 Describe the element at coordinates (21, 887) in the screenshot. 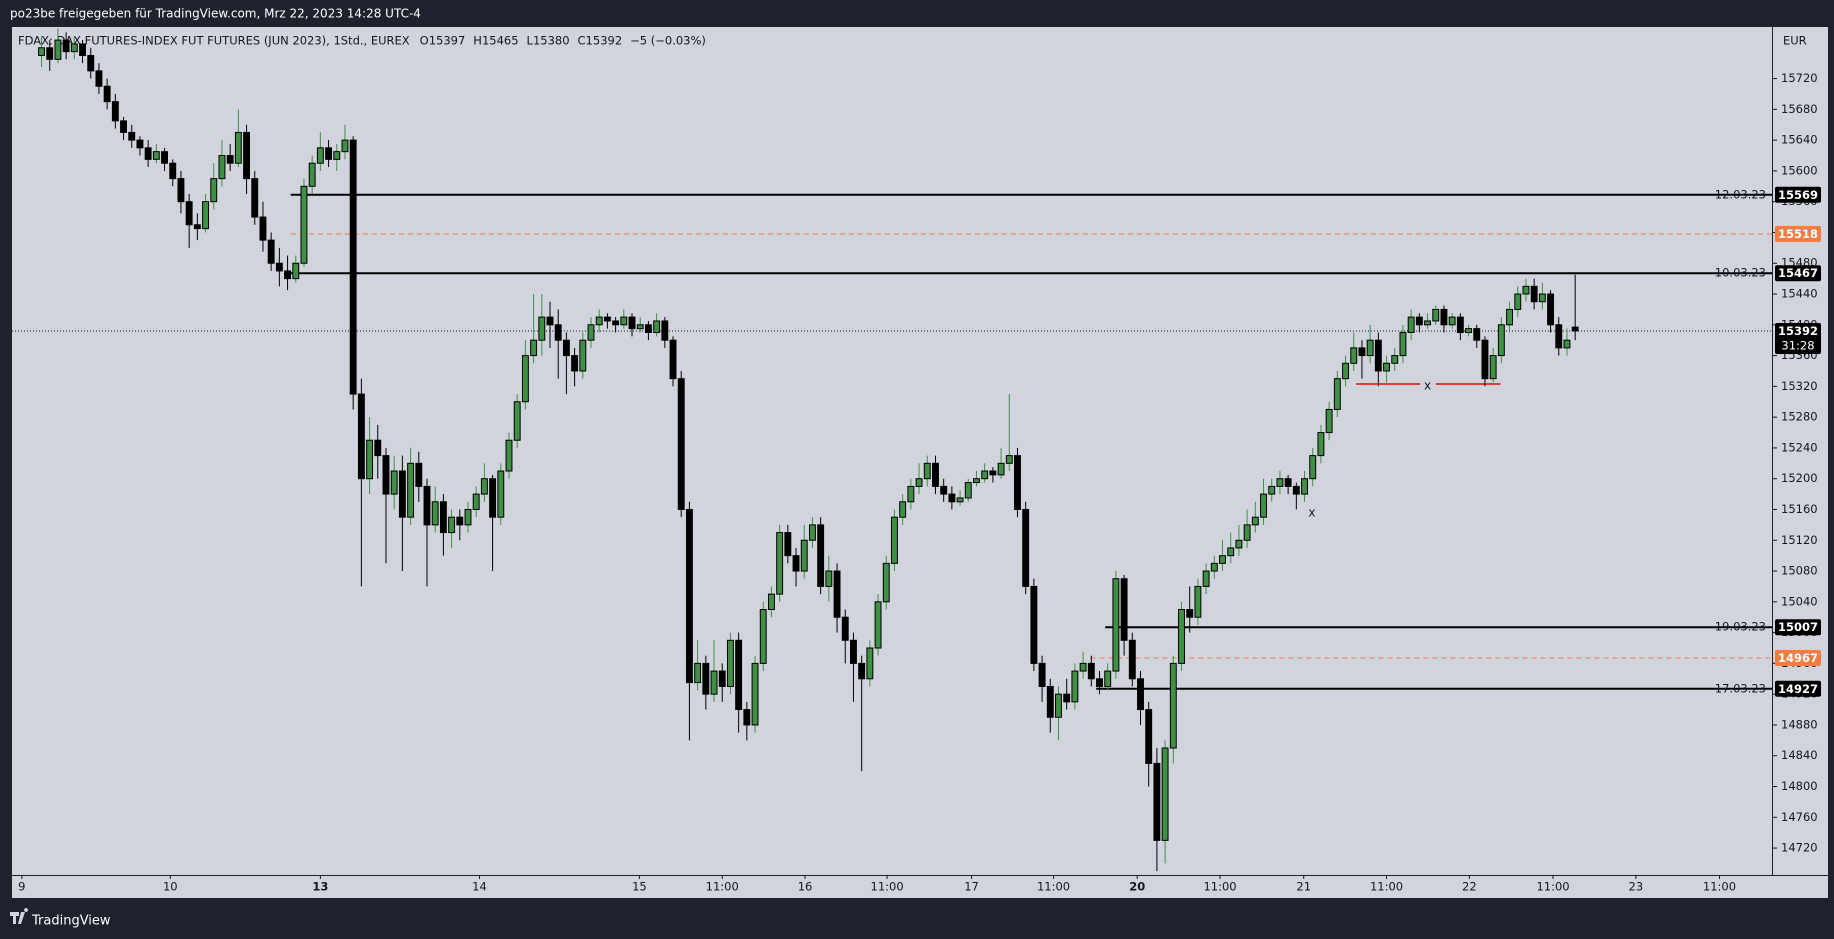

I see `x-tick-label: 9` at that location.